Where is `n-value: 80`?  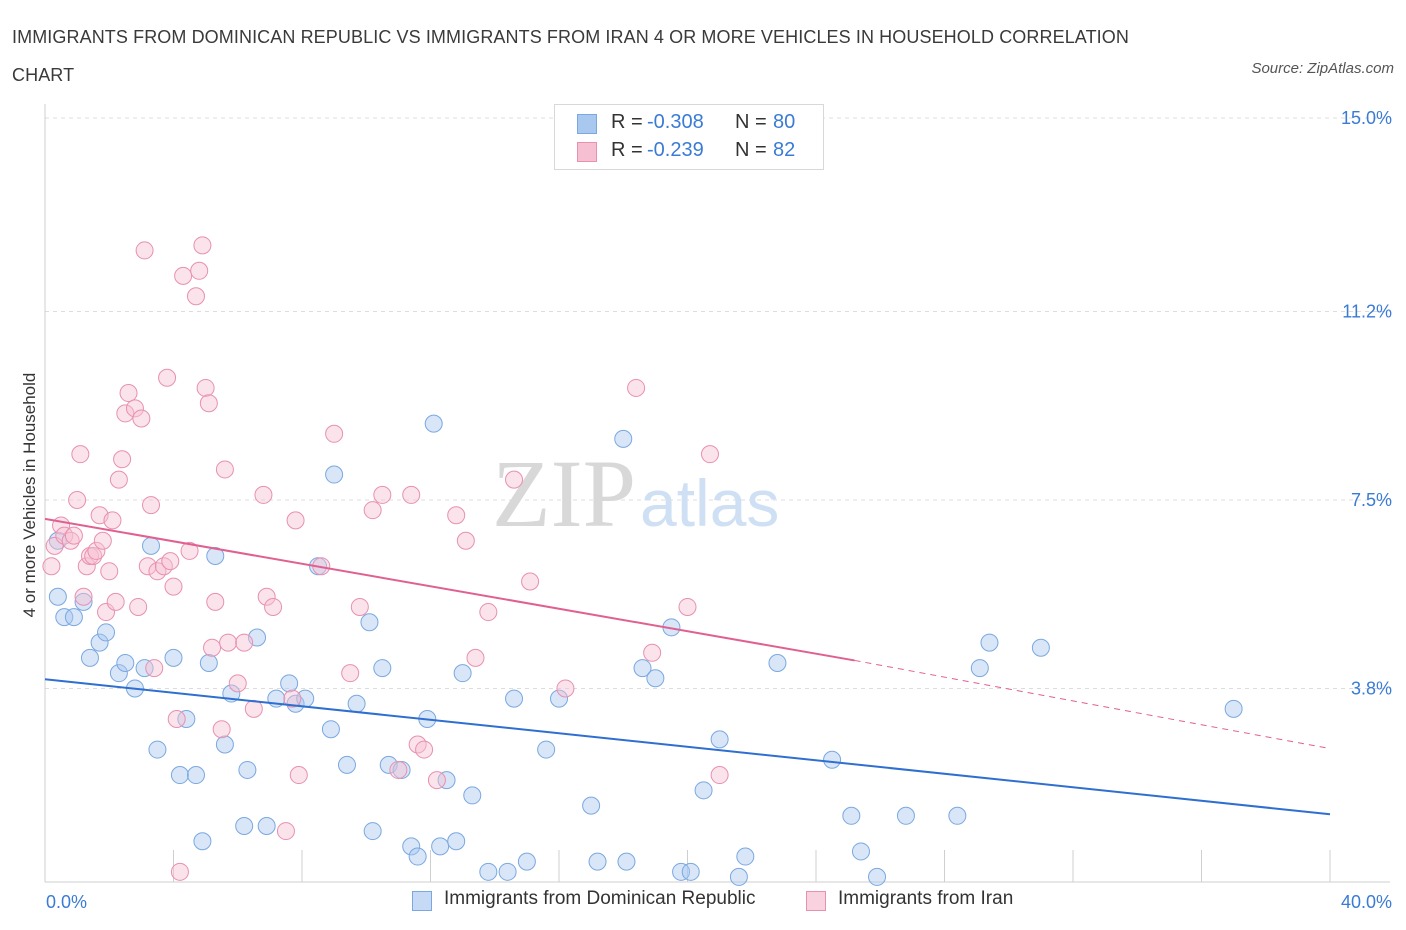 n-value: 80 is located at coordinates (784, 122).